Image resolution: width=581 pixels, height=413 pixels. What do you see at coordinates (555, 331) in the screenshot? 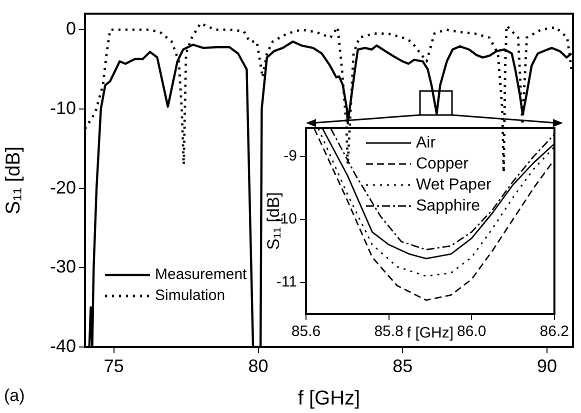
I see `x-tick-label: 86.2` at bounding box center [555, 331].